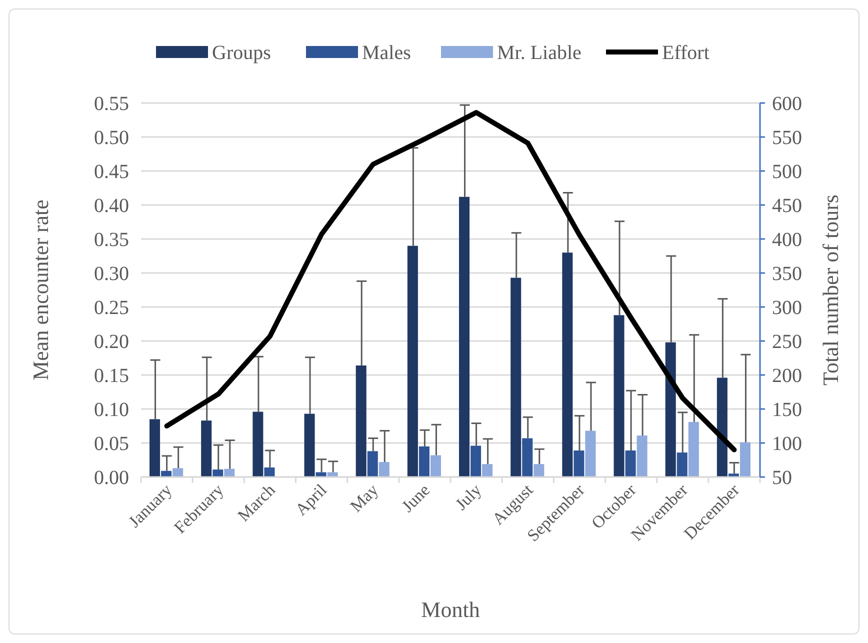 This screenshot has width=868, height=643. What do you see at coordinates (111, 240) in the screenshot?
I see `y-tick-label: 0.35` at bounding box center [111, 240].